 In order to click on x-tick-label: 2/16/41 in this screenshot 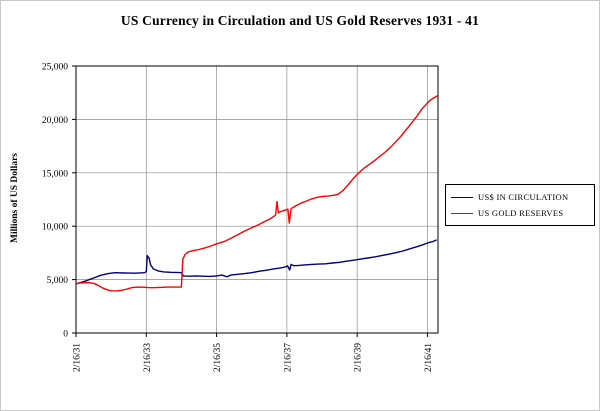, I will do `click(429, 357)`.